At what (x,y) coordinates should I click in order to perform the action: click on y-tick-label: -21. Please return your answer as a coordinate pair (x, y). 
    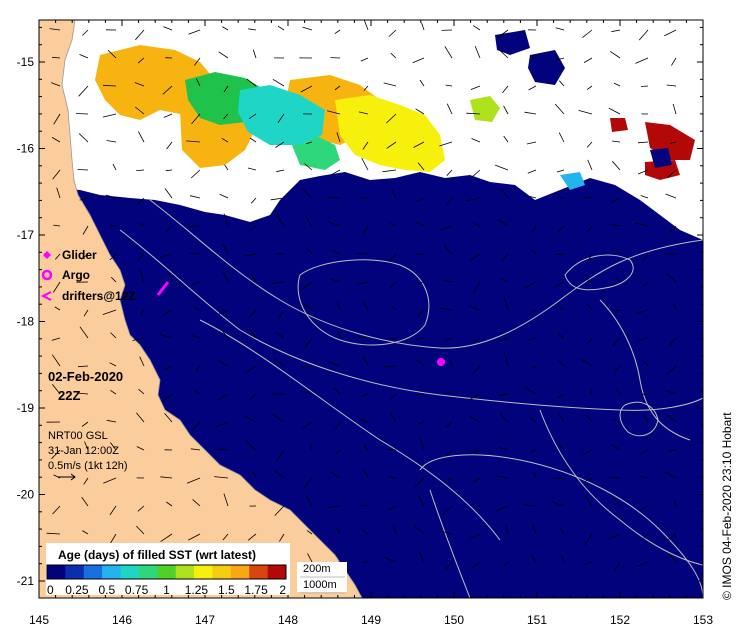
    Looking at the image, I should click on (26, 581).